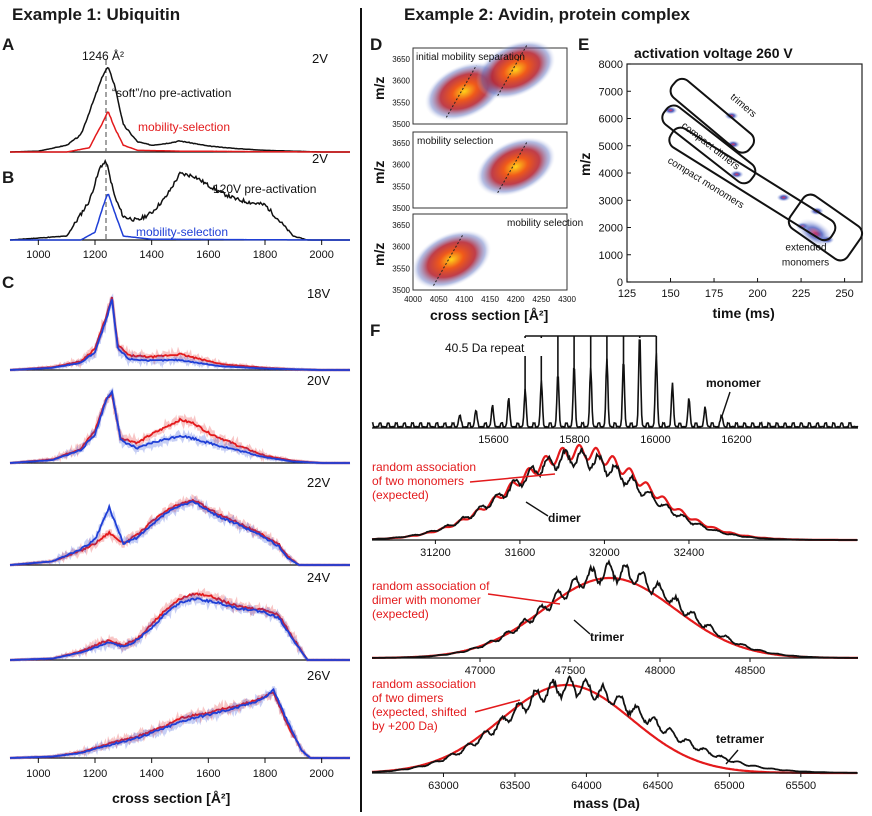 The width and height of the screenshot is (872, 816). I want to click on panel-c-voltage-label: 22V, so click(318, 482).